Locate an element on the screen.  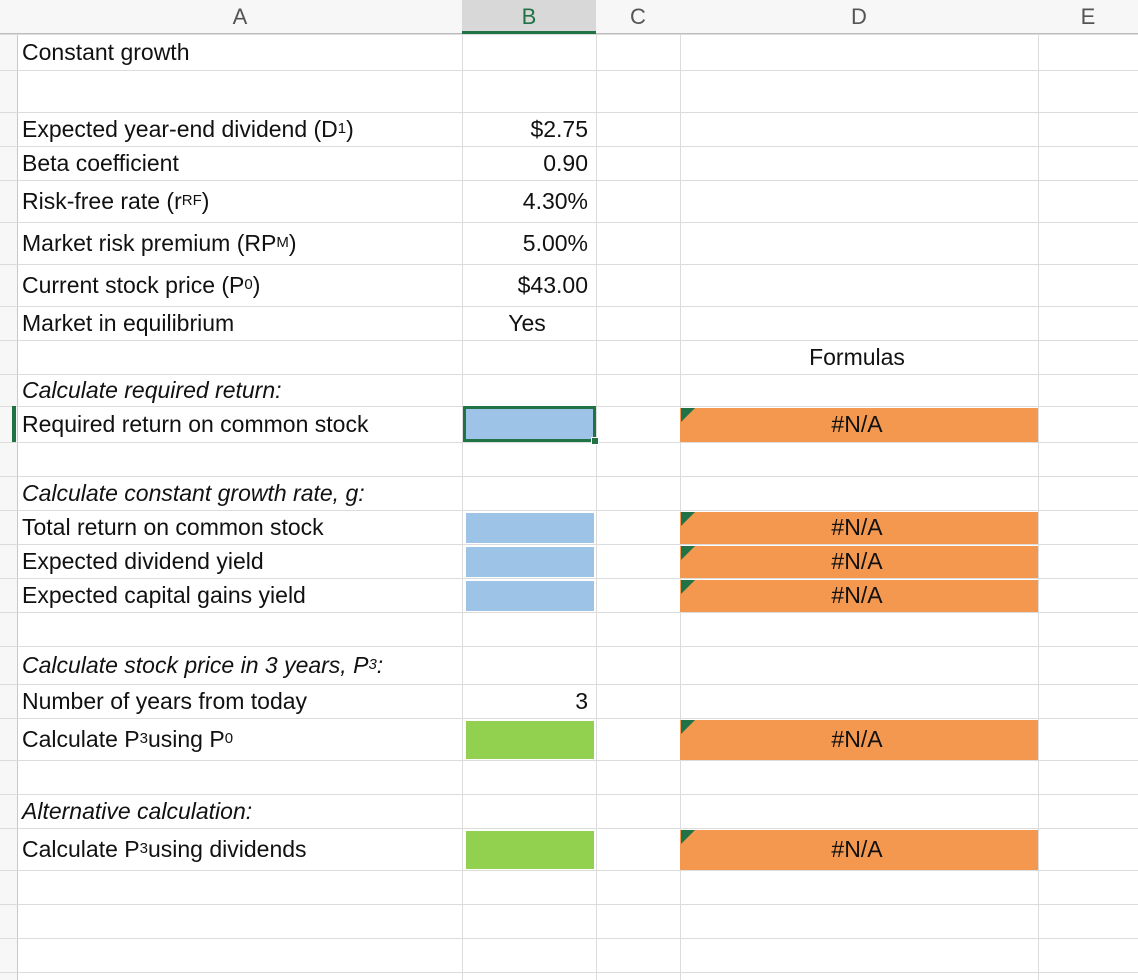
column-header: B is located at coordinates (529, 16).